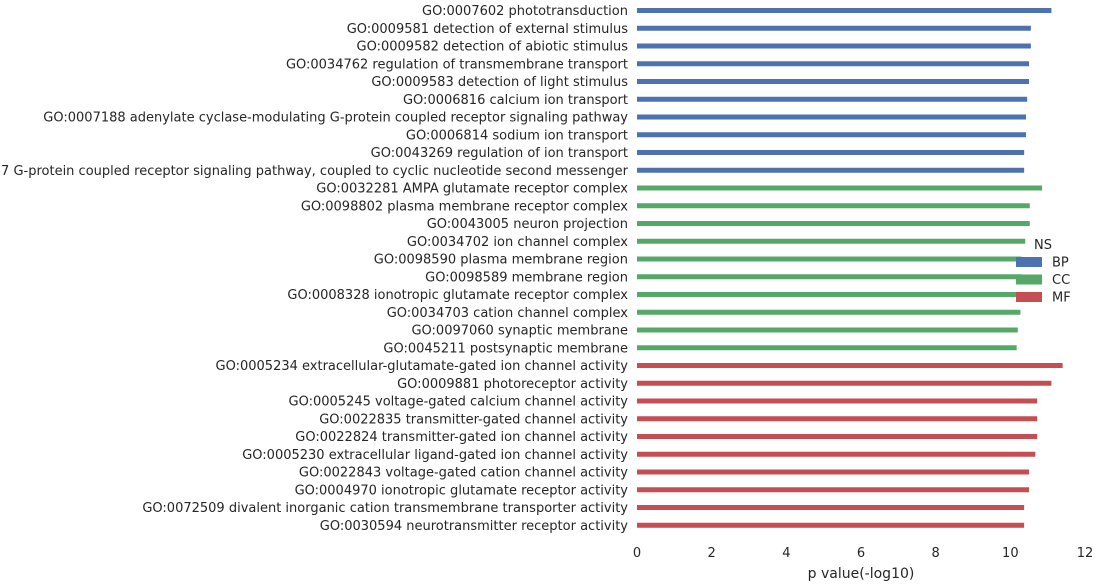 The image size is (1097, 587). I want to click on category-label: GO:0009582 detection of abiotic stimulus, so click(493, 47).